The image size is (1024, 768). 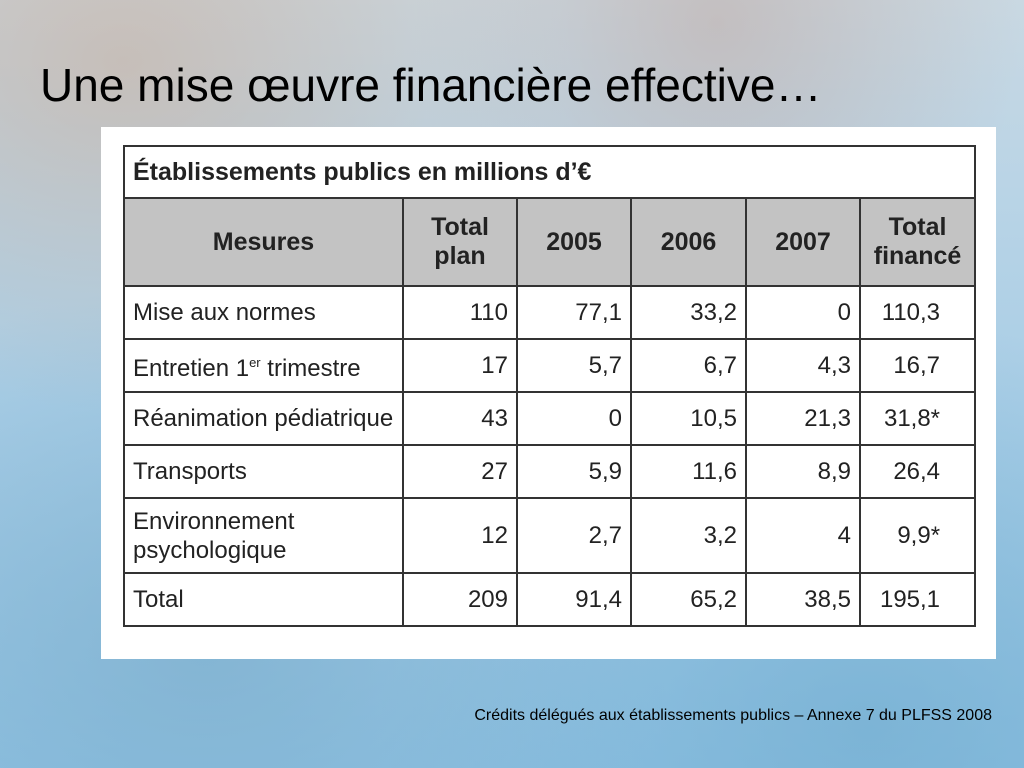 What do you see at coordinates (263, 418) in the screenshot?
I see `row-label: Réanimation pédiatrique` at bounding box center [263, 418].